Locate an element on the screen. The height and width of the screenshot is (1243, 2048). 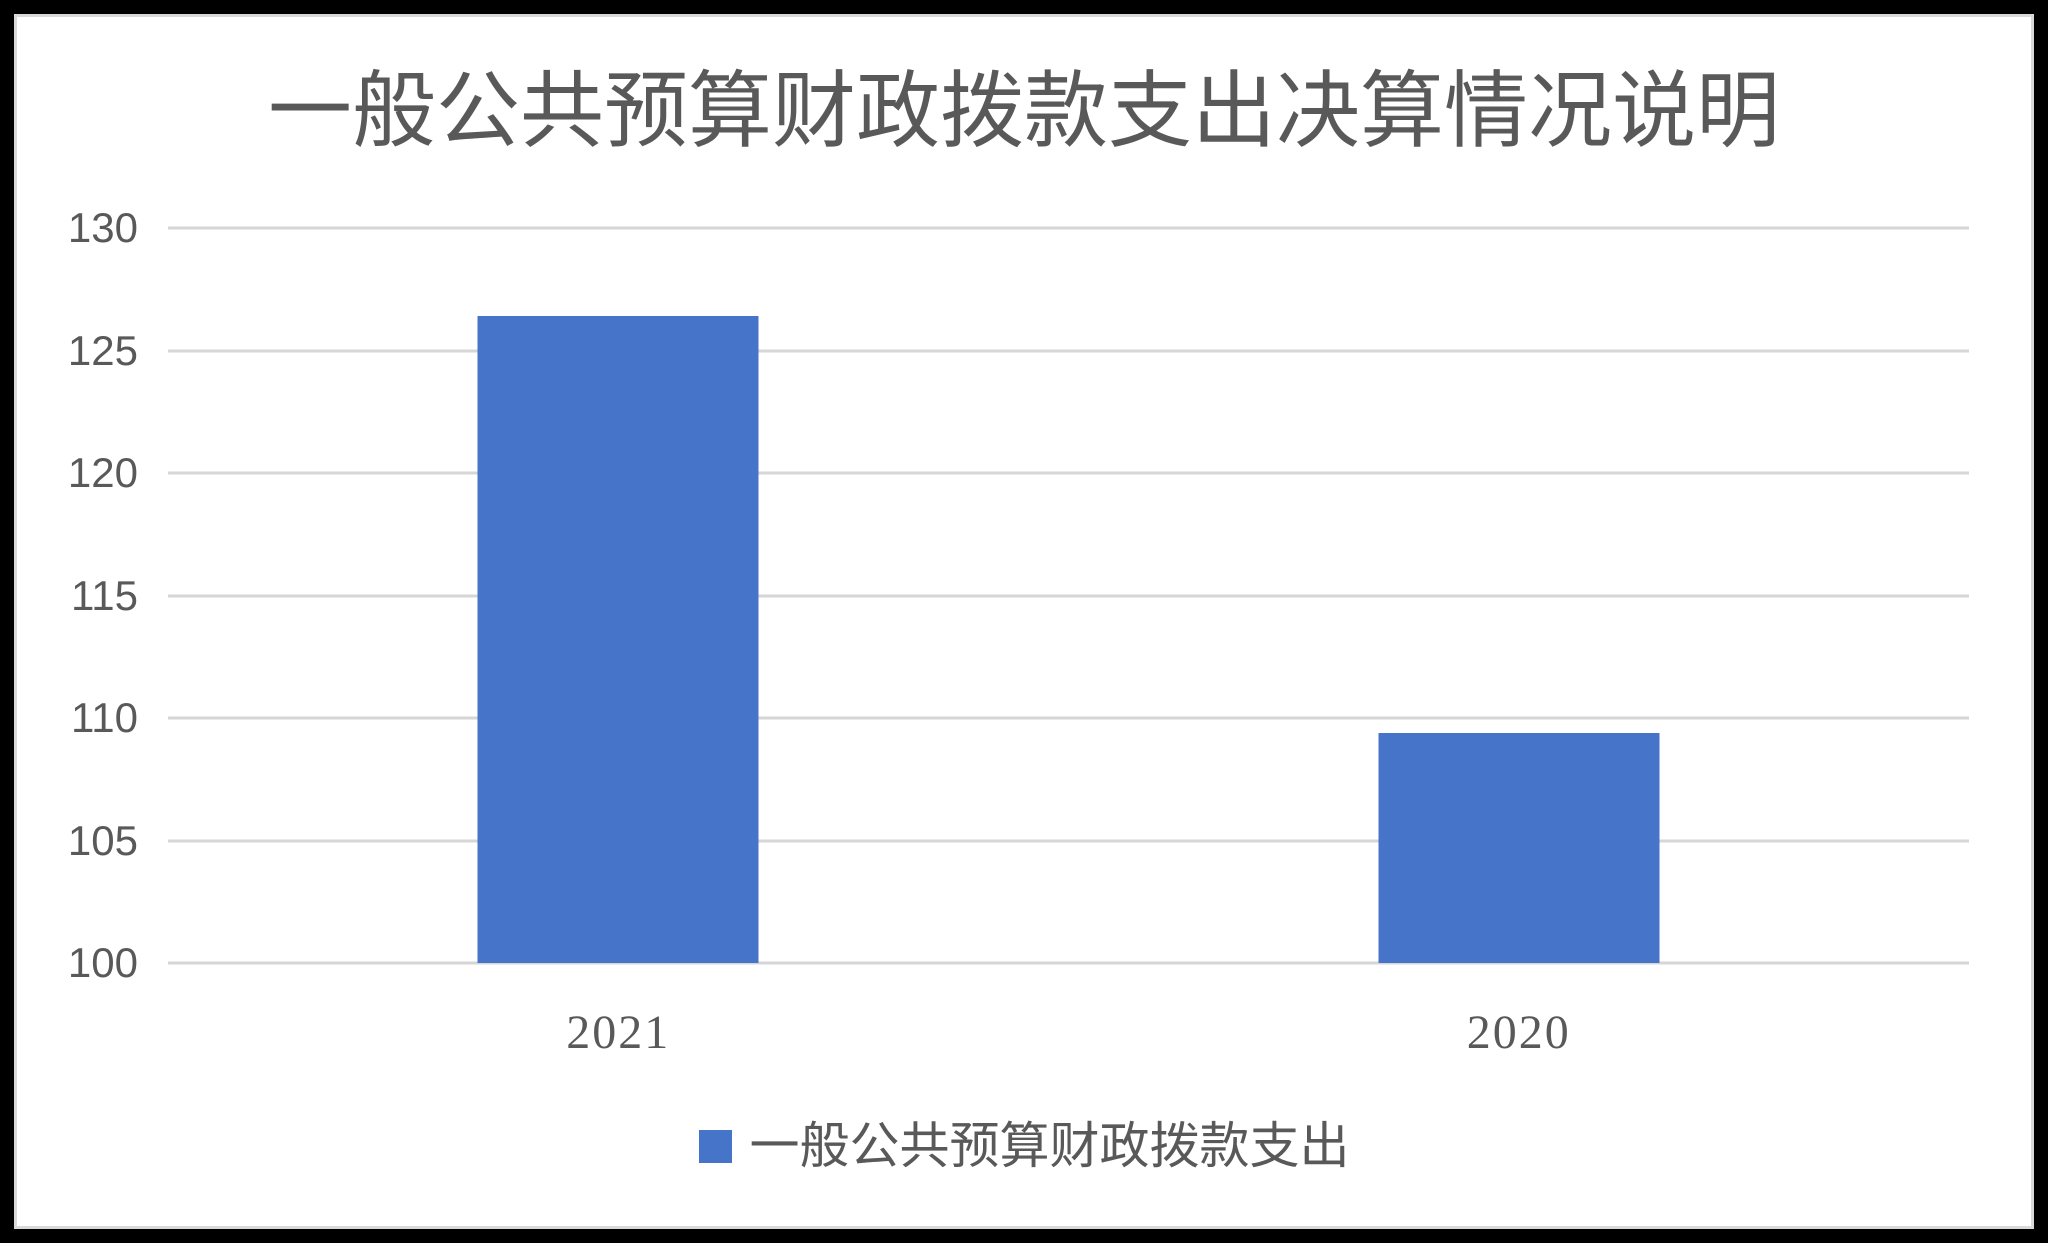
y-tick-label-100: 100 is located at coordinates (102, 962).